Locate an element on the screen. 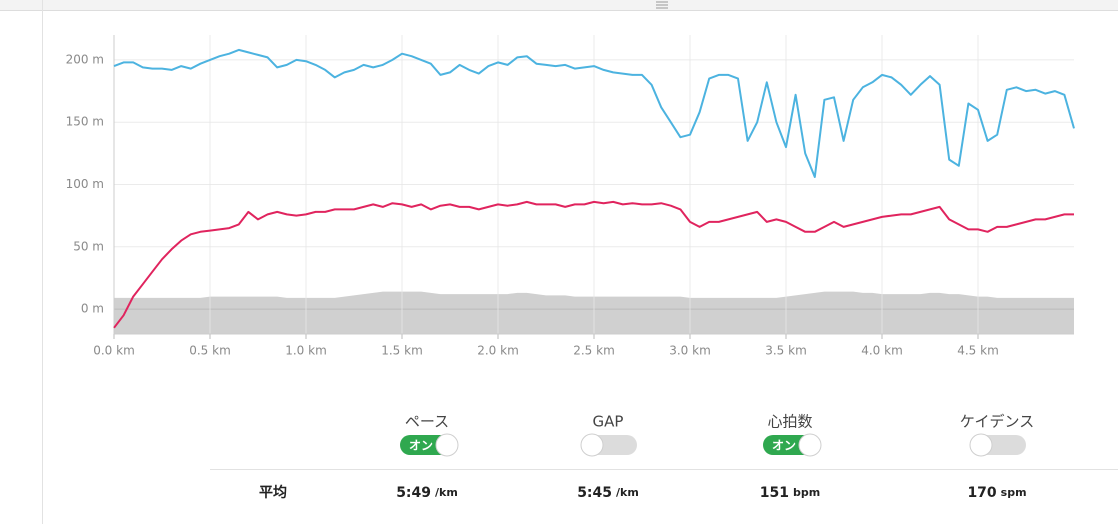 This screenshot has height=528, width=1118. average-value: 5:45/km is located at coordinates (608, 493).